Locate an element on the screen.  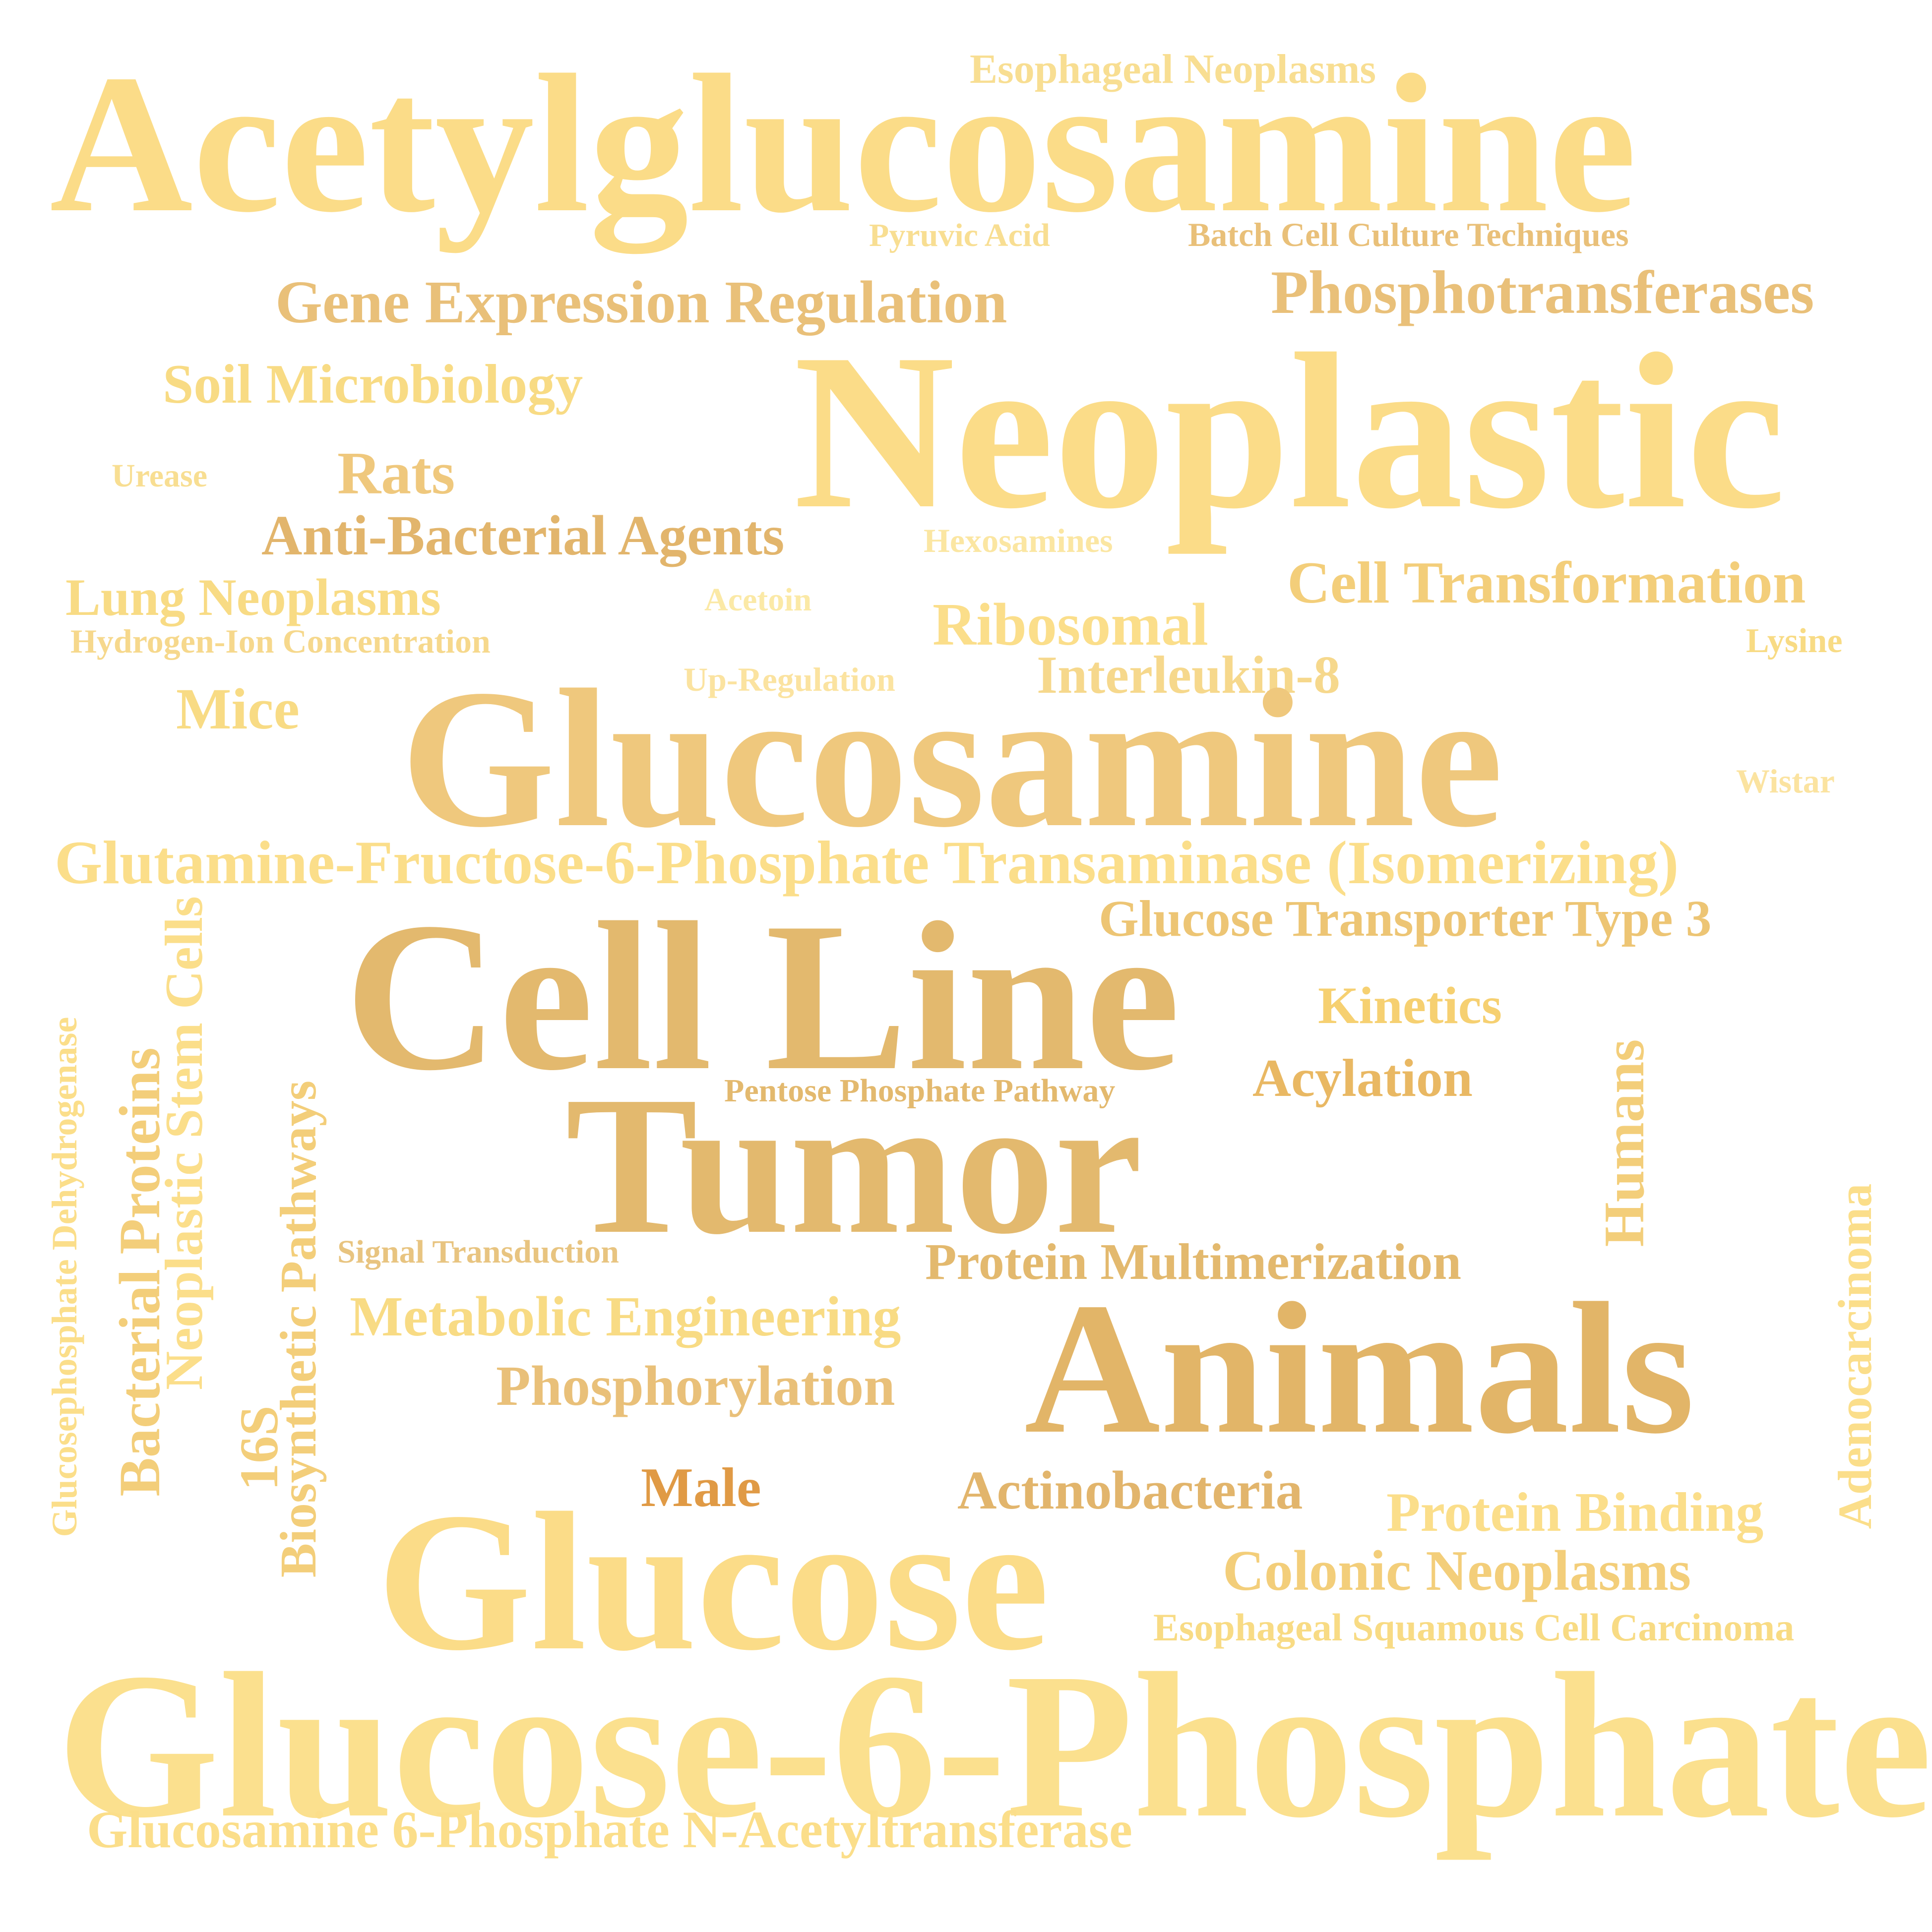
word-pyruvic-acid: Pyruvic Acid is located at coordinates (959, 235).